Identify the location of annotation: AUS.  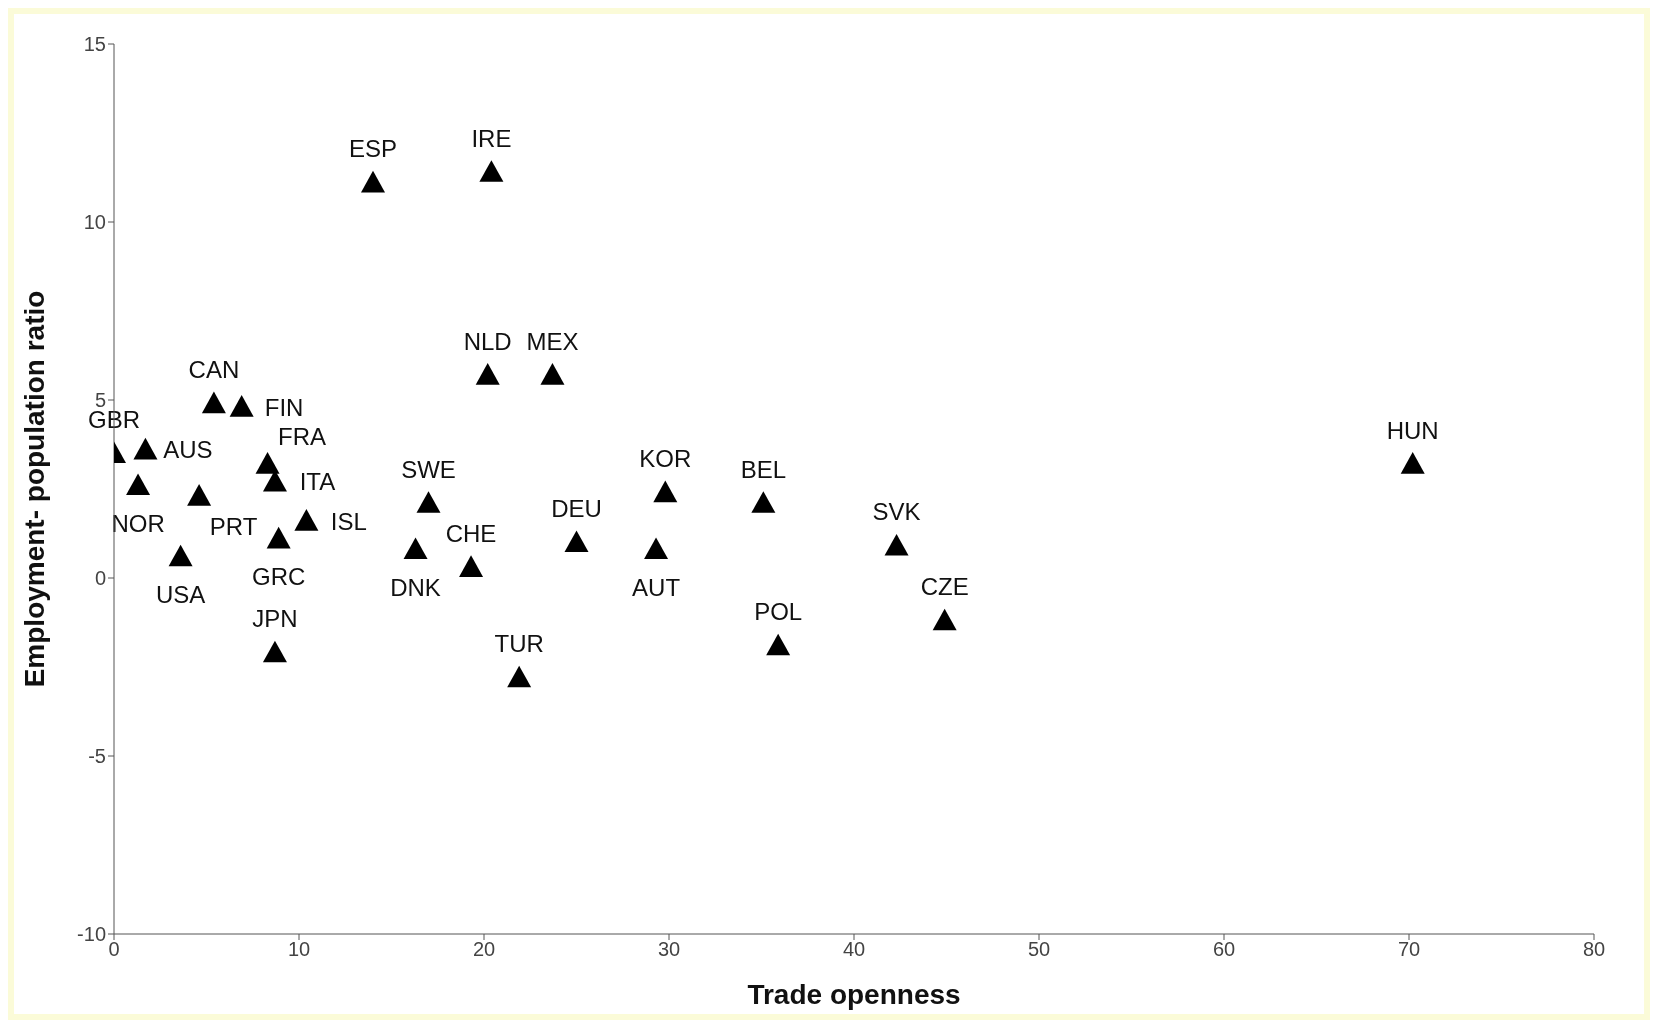
(188, 450).